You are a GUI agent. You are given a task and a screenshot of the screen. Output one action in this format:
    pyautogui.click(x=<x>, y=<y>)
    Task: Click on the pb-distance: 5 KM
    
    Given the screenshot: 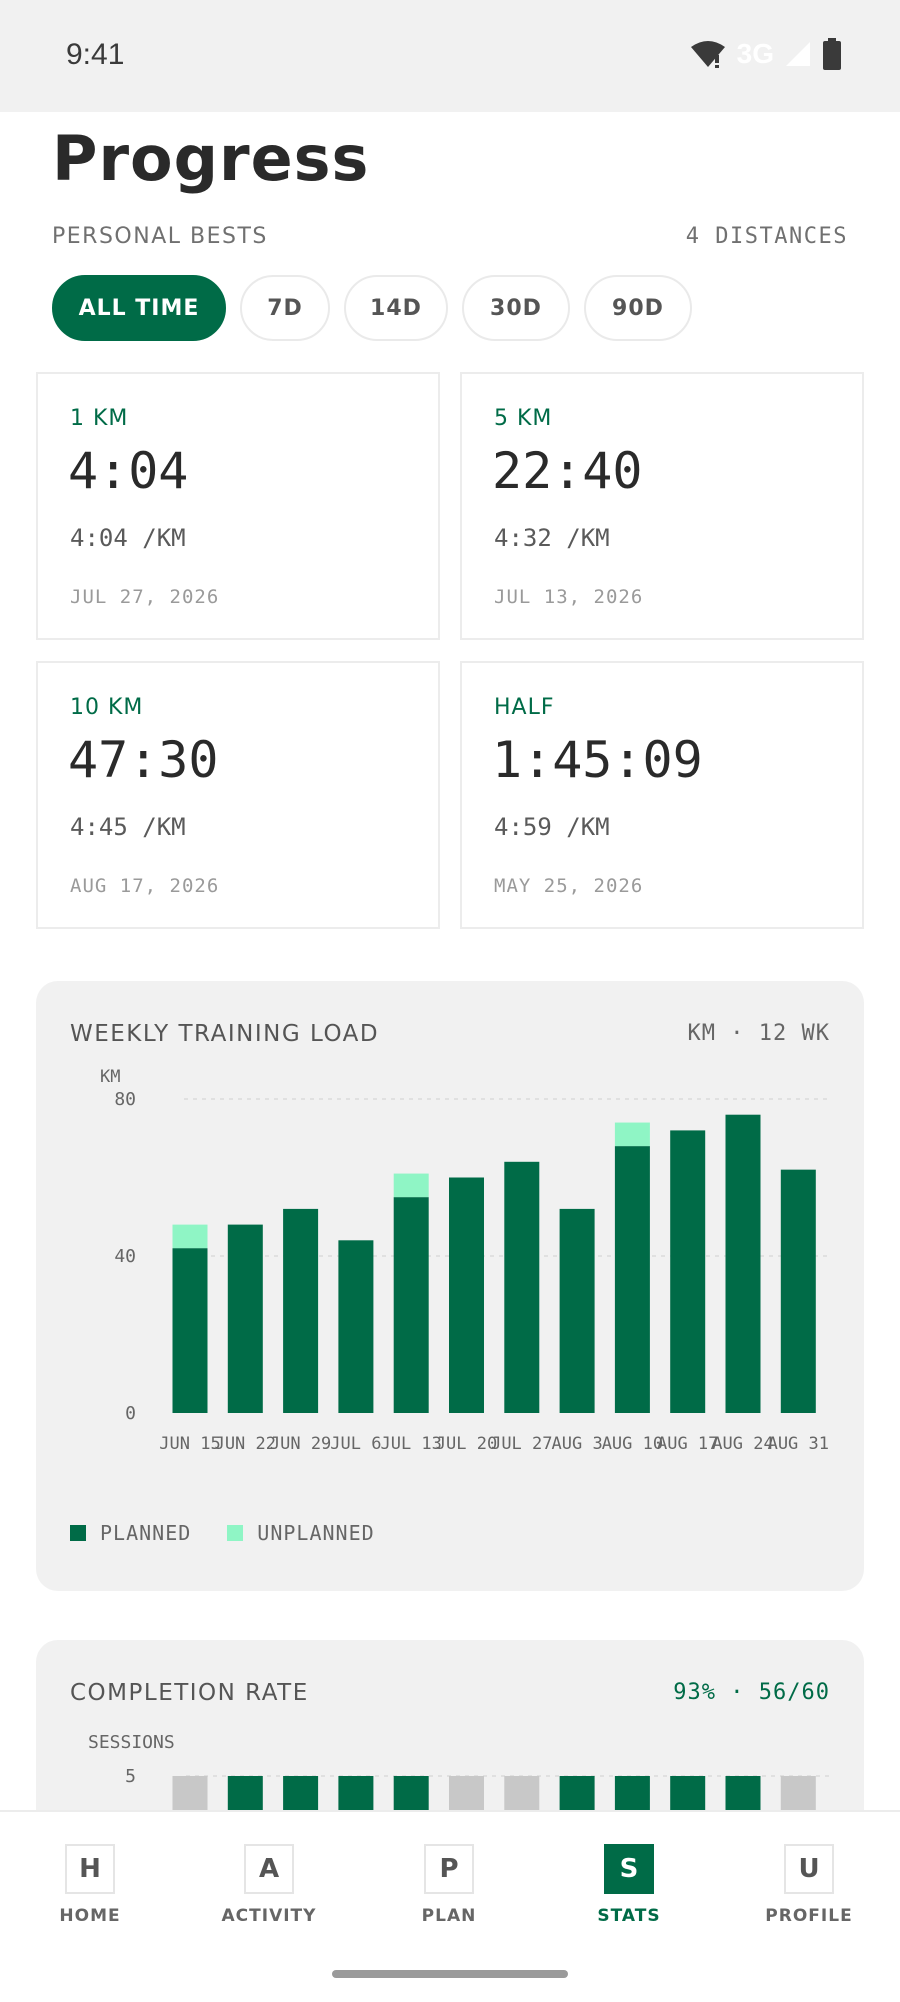 What is the action you would take?
    pyautogui.click(x=523, y=418)
    